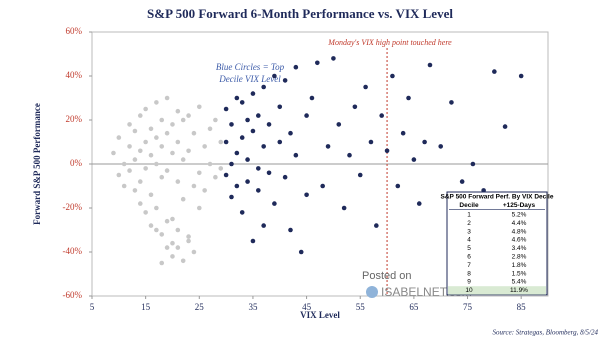 This screenshot has width=605, height=341. Describe the element at coordinates (519, 240) in the screenshot. I see `table-cell: 4.6%` at that location.